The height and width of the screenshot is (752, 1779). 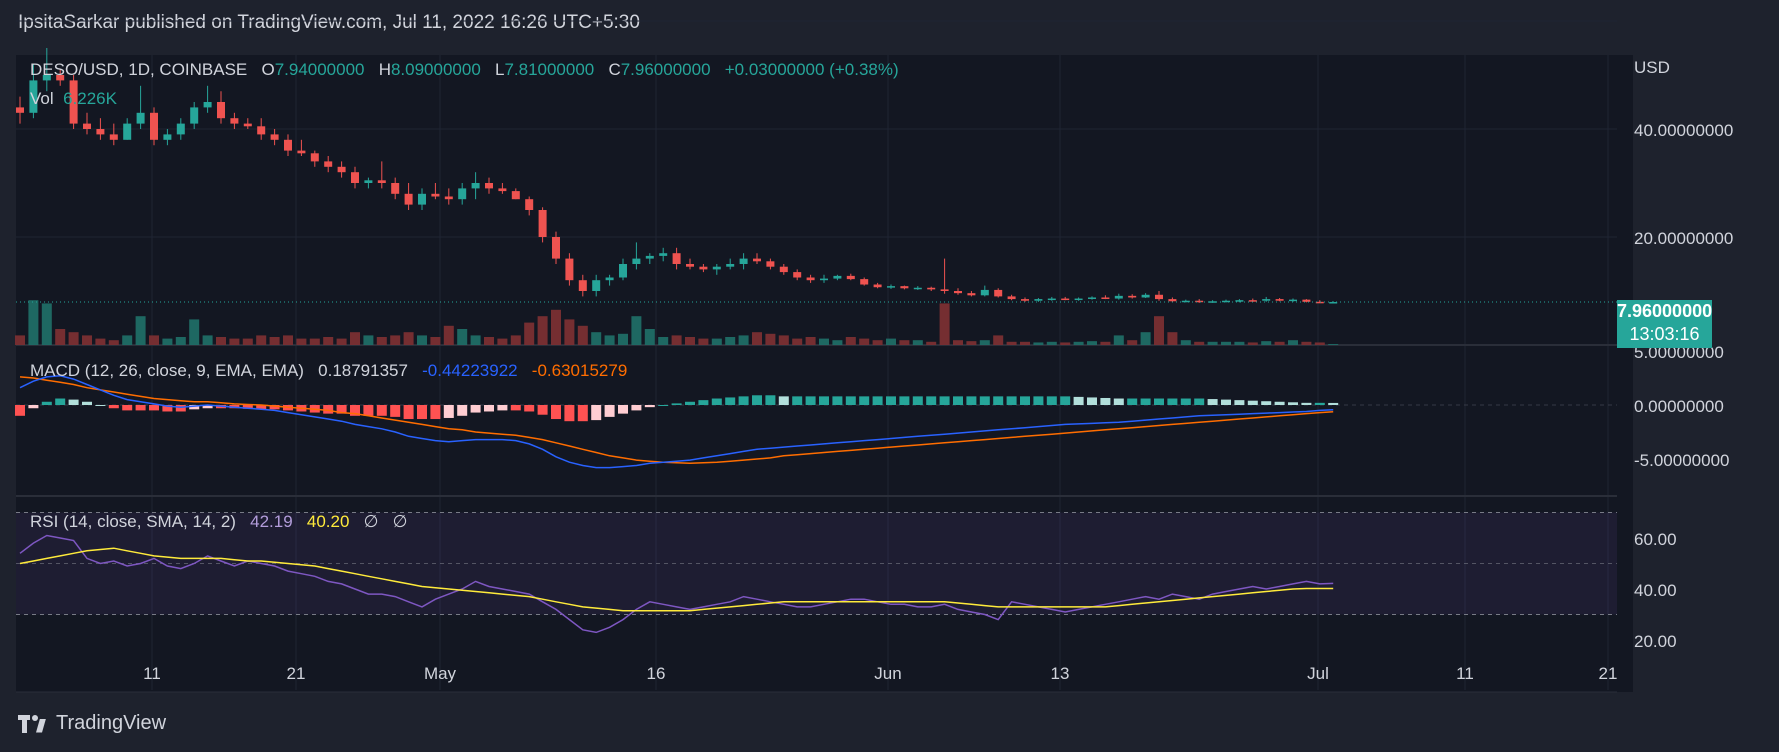 What do you see at coordinates (440, 673) in the screenshot?
I see `x-tick-label: May` at bounding box center [440, 673].